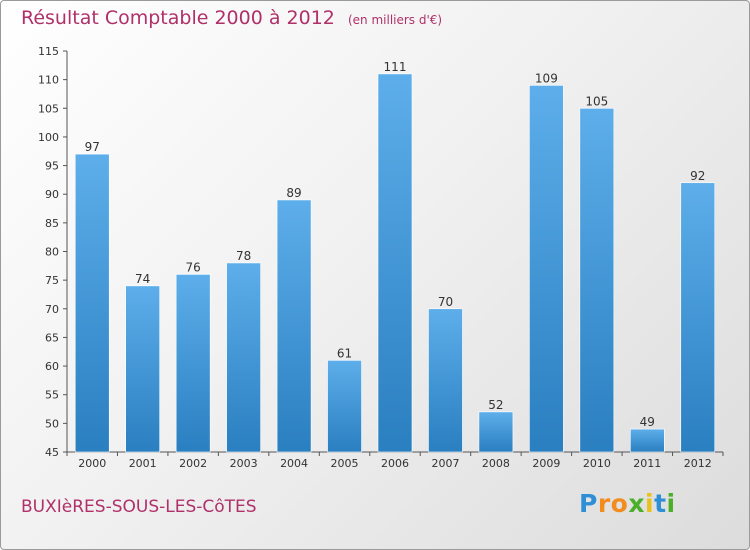 The height and width of the screenshot is (550, 750). Describe the element at coordinates (619, 503) in the screenshot. I see `logo-letter: o` at that location.